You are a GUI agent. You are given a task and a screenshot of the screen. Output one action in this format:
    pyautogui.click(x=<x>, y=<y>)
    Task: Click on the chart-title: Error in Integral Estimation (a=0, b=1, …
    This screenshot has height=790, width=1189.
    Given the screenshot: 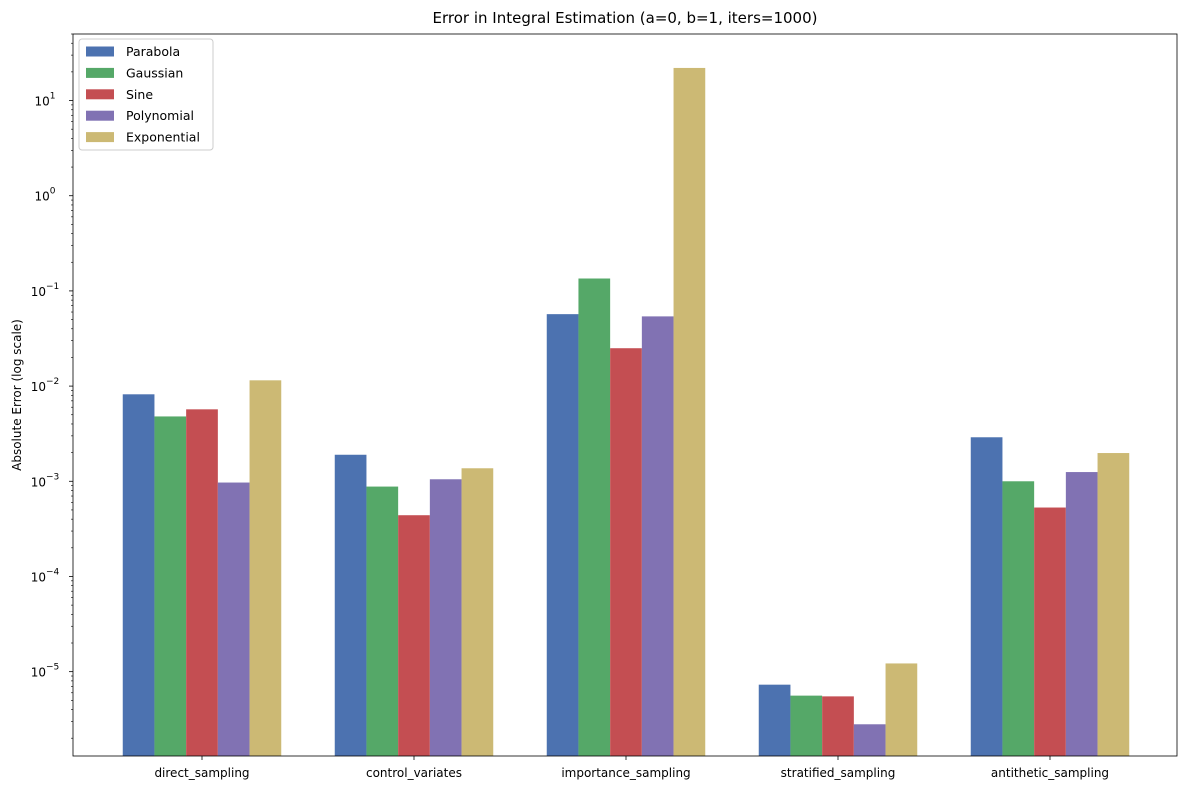 What is the action you would take?
    pyautogui.click(x=625, y=18)
    